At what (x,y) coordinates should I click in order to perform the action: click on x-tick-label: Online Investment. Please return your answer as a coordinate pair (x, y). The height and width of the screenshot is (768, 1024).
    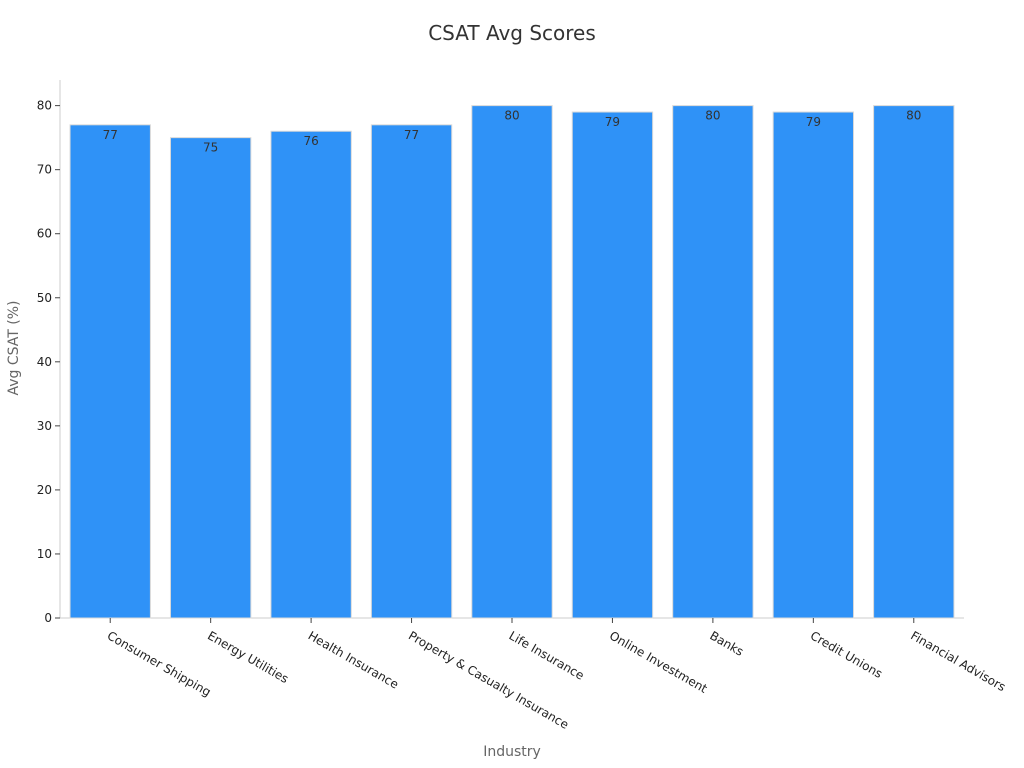
    Looking at the image, I should click on (658, 662).